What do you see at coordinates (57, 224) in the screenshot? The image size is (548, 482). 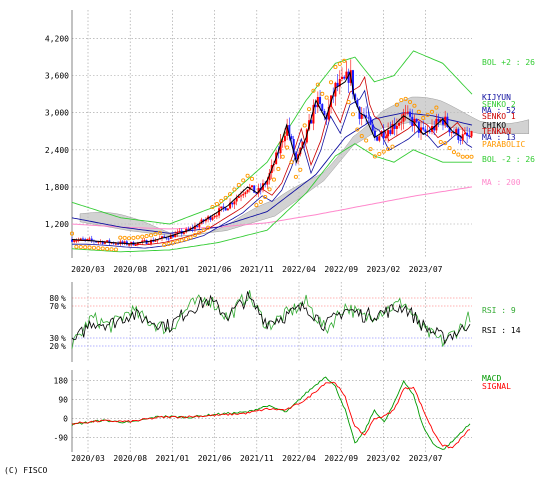 I see `price-ytick-0: 1,200` at bounding box center [57, 224].